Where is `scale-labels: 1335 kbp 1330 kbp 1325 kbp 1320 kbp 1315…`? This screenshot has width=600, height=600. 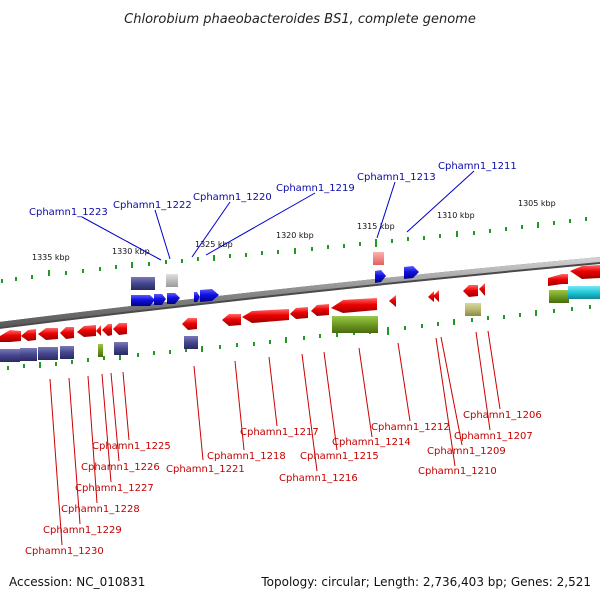
scale-labels: 1335 kbp 1330 kbp 1325 kbp 1320 kbp 1315… is located at coordinates (294, 230).